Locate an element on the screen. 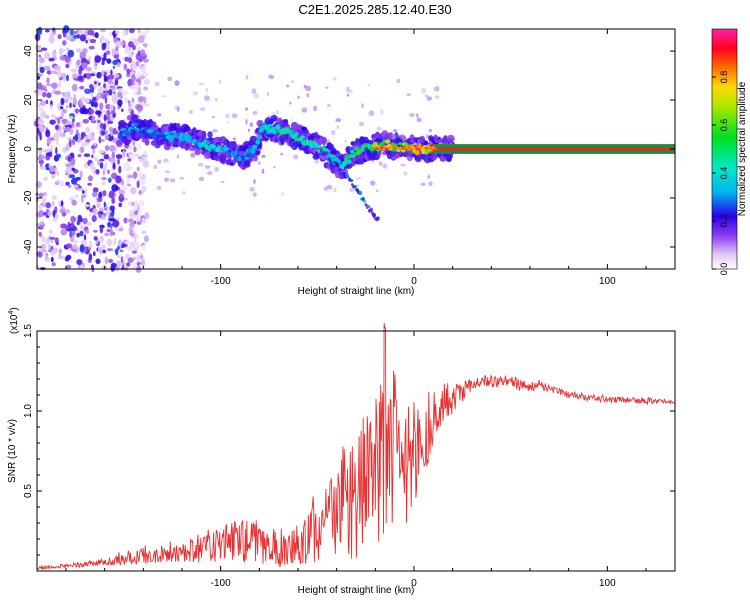 The height and width of the screenshot is (600, 750). spectrogram-steady-band is located at coordinates (524, 149).